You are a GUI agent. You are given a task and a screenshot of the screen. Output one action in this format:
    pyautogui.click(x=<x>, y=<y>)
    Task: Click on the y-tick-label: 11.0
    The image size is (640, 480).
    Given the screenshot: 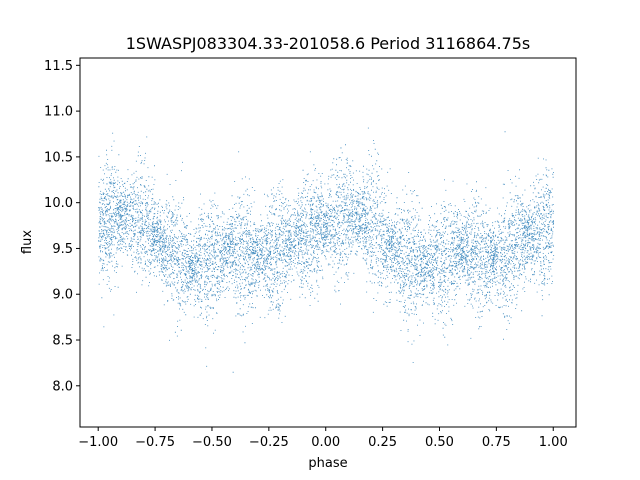 What is the action you would take?
    pyautogui.click(x=58, y=112)
    